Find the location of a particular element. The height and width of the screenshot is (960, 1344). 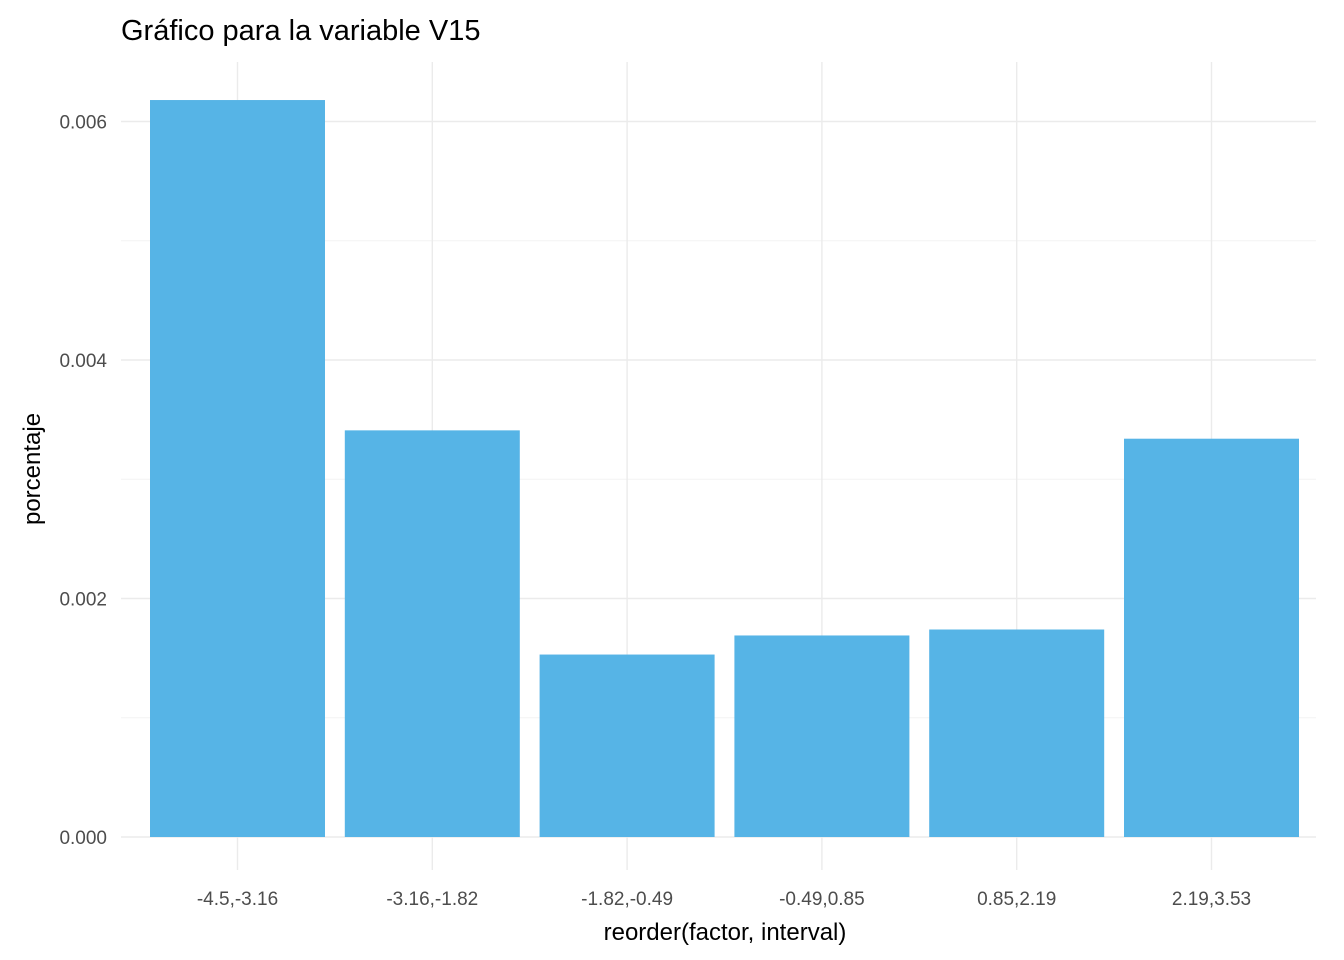

chart-title: Gráfico para la variable V15 is located at coordinates (300, 31).